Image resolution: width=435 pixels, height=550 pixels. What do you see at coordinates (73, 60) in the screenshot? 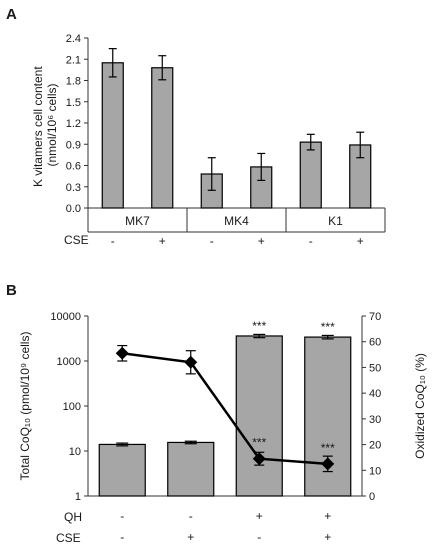
I see `panel-a-y-tick-label: 2.1` at bounding box center [73, 60].